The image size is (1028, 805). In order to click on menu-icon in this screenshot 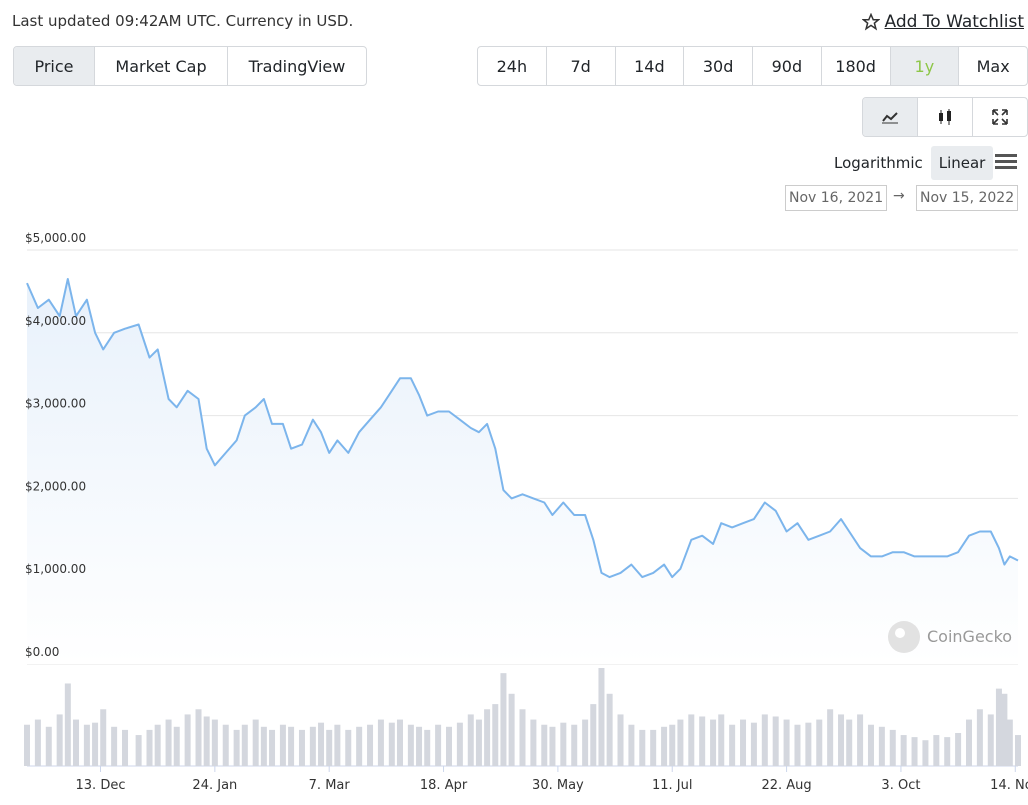, I will do `click(1006, 162)`.